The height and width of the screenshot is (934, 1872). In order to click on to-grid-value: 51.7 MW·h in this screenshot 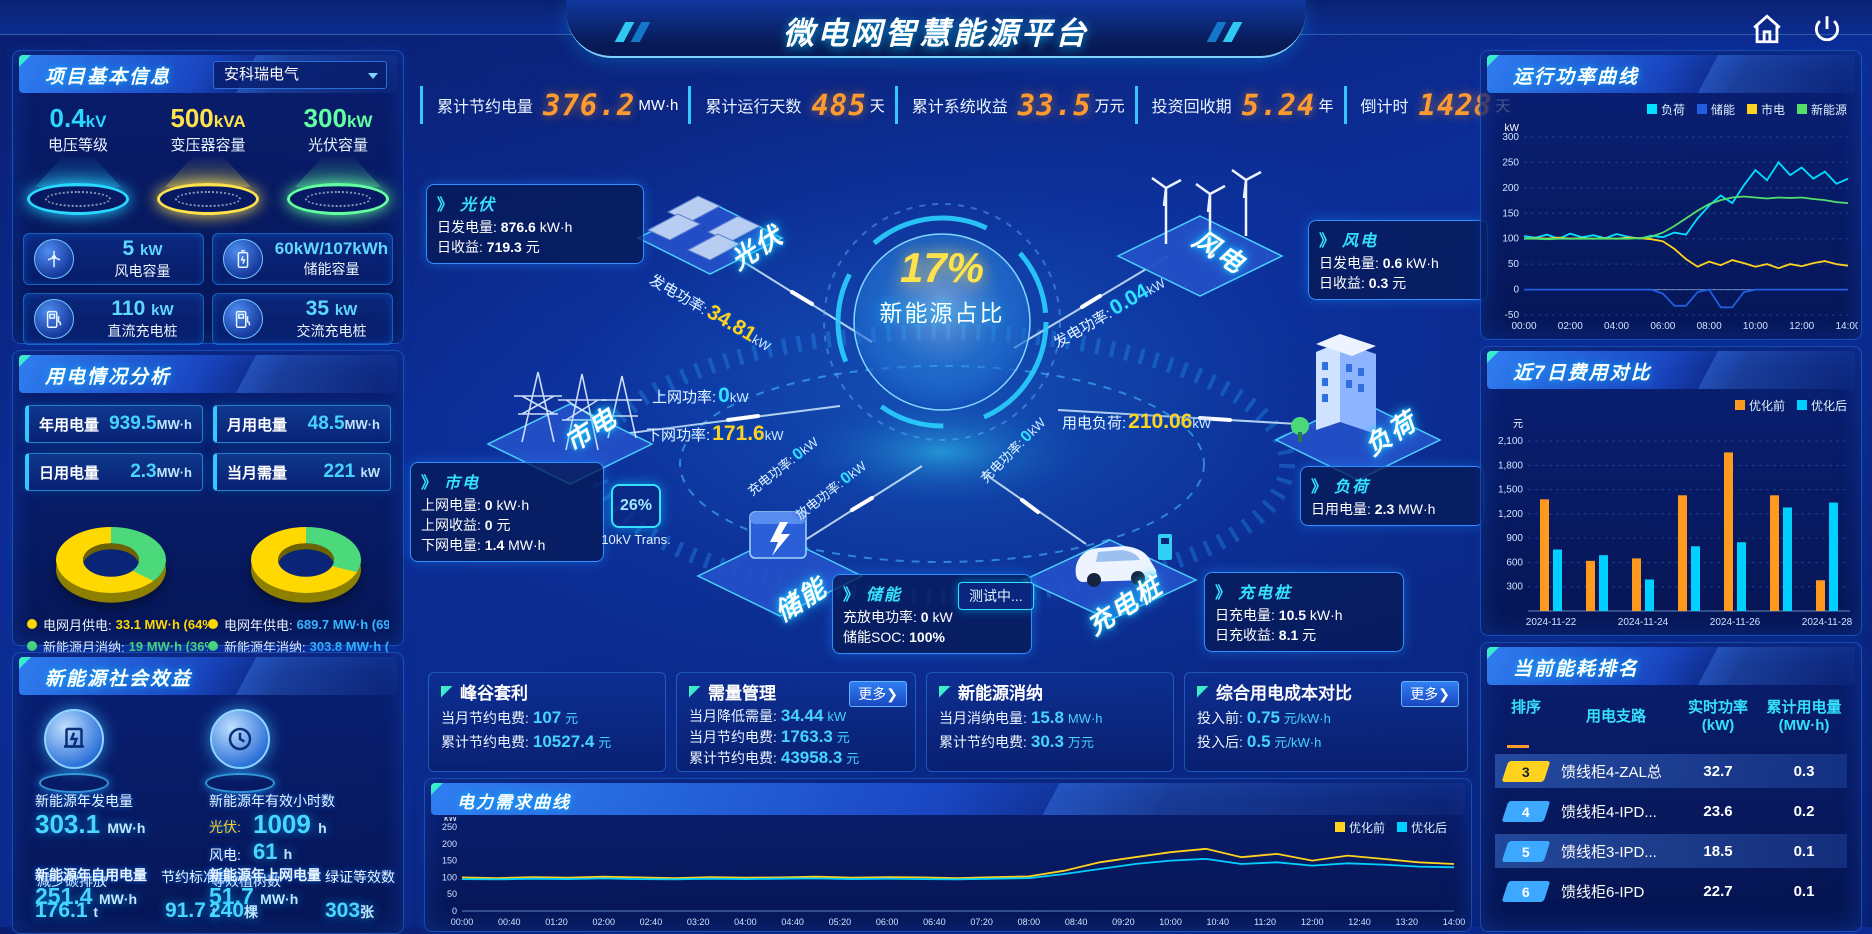, I will do `click(254, 896)`.